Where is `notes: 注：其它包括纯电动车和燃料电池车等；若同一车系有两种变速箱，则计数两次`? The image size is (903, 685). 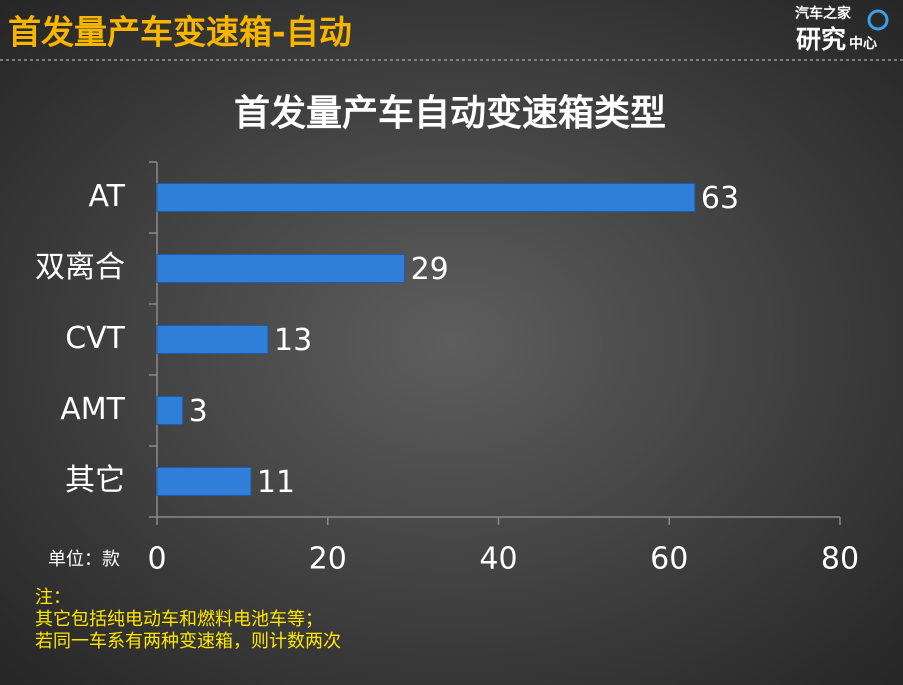
notes: 注：其它包括纯电动车和燃料电池车等；若同一车系有两种变速箱，则计数两次 is located at coordinates (188, 619).